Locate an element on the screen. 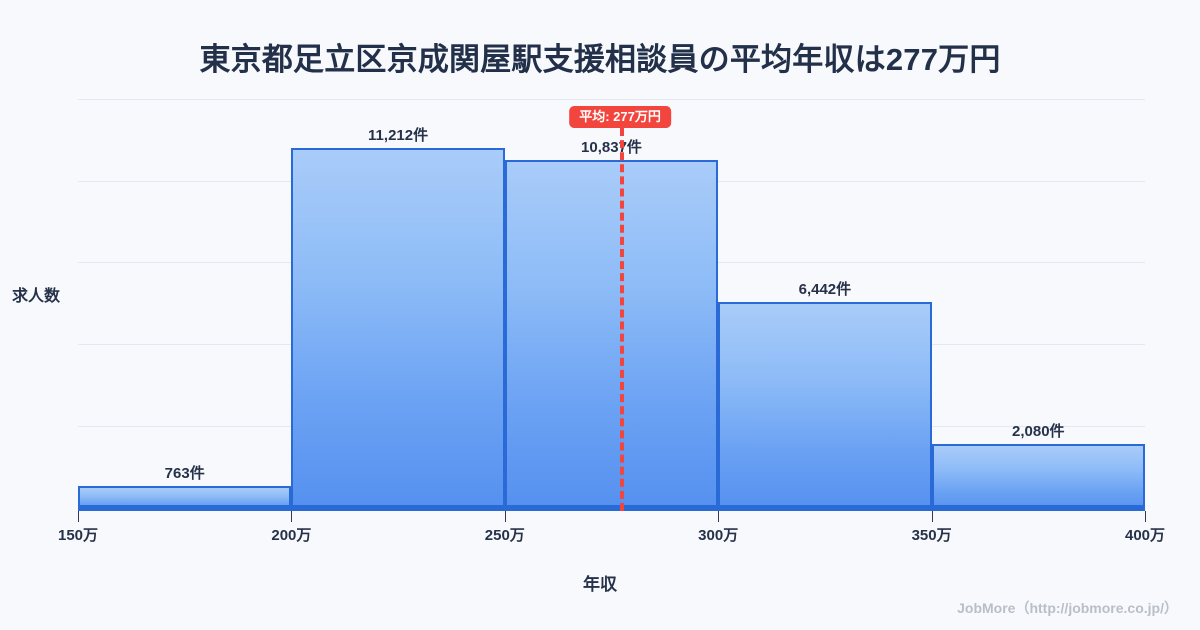 The width and height of the screenshot is (1200, 630). bar-value-label: 763件 is located at coordinates (184, 474).